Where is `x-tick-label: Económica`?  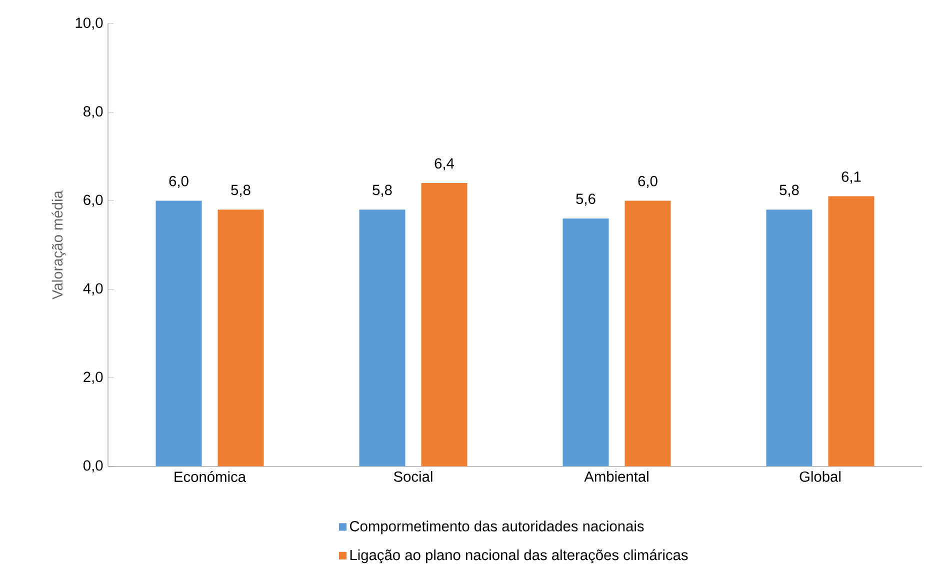
x-tick-label: Económica is located at coordinates (210, 476).